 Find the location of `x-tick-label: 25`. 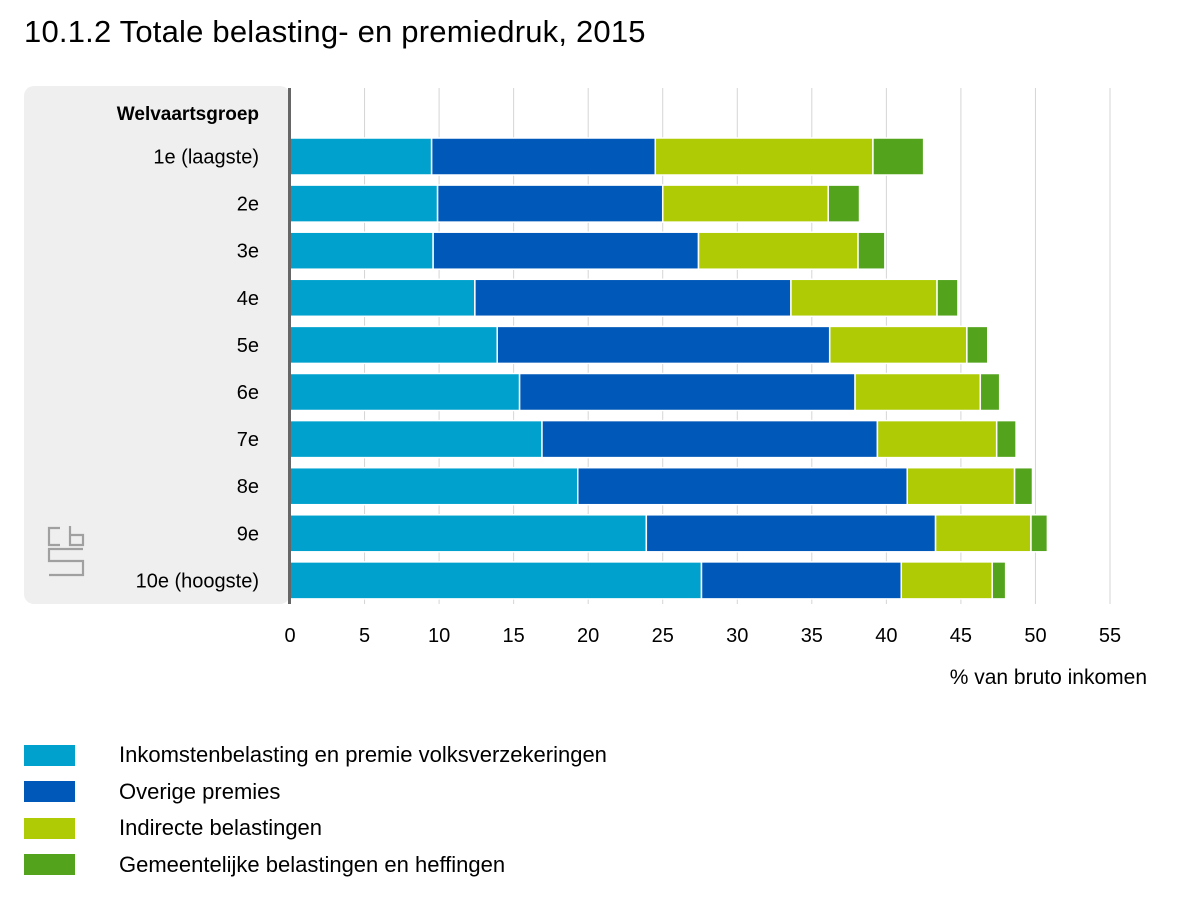

x-tick-label: 25 is located at coordinates (663, 636).